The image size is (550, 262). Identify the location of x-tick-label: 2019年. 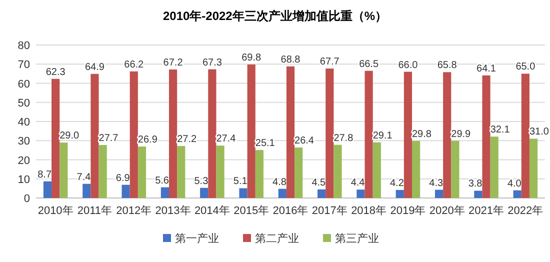
(408, 211).